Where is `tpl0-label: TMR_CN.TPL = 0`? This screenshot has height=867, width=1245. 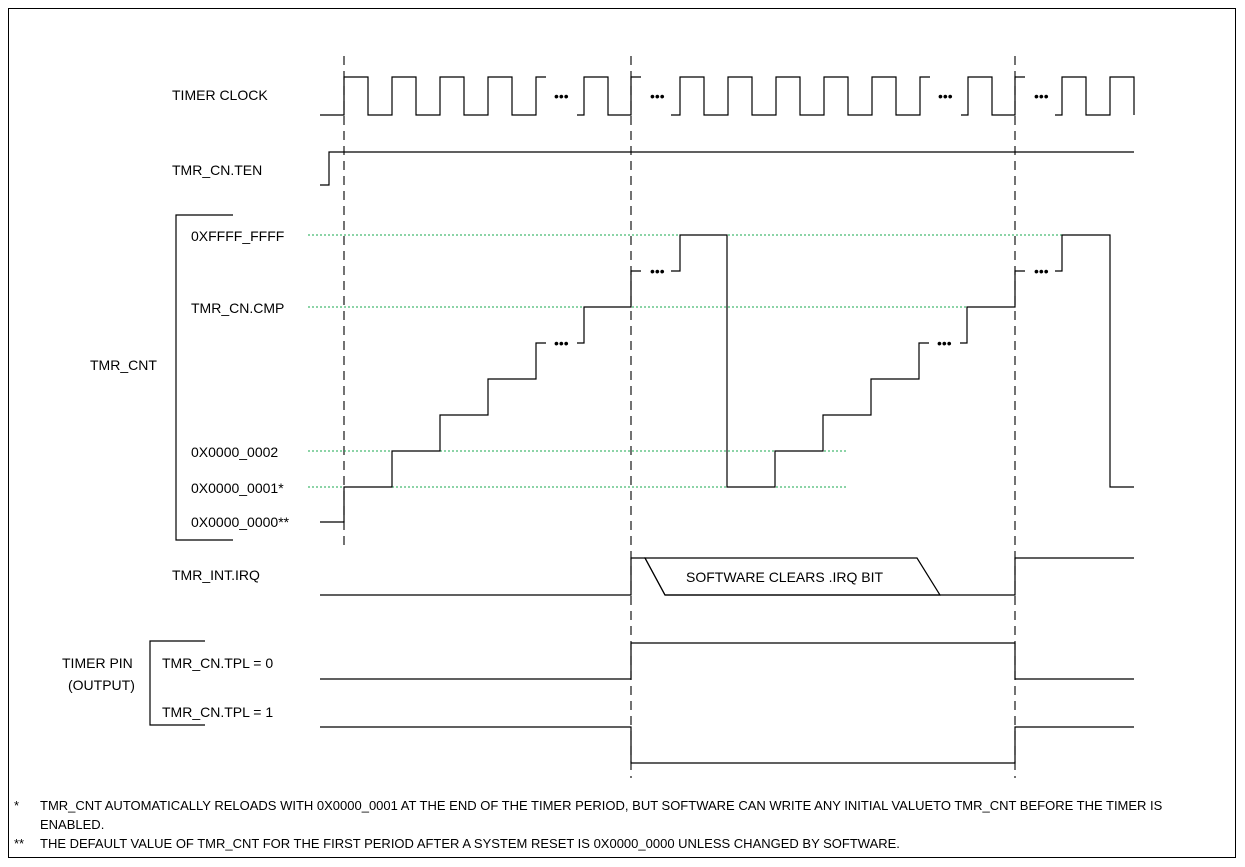 tpl0-label: TMR_CN.TPL = 0 is located at coordinates (217, 663).